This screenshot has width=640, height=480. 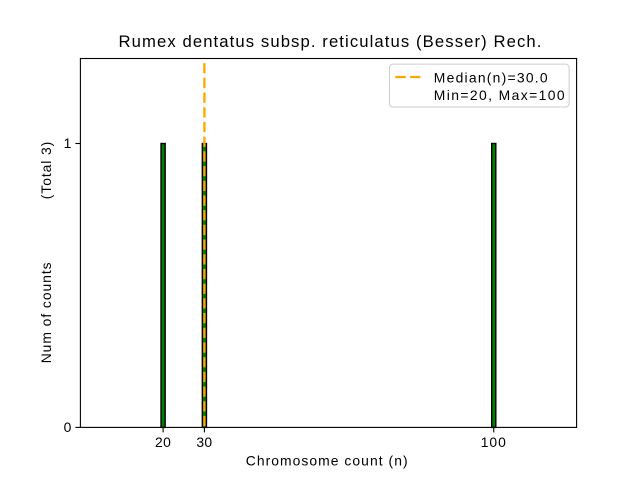 I want to click on svg-text: Chromosome count (n), so click(x=327, y=461).